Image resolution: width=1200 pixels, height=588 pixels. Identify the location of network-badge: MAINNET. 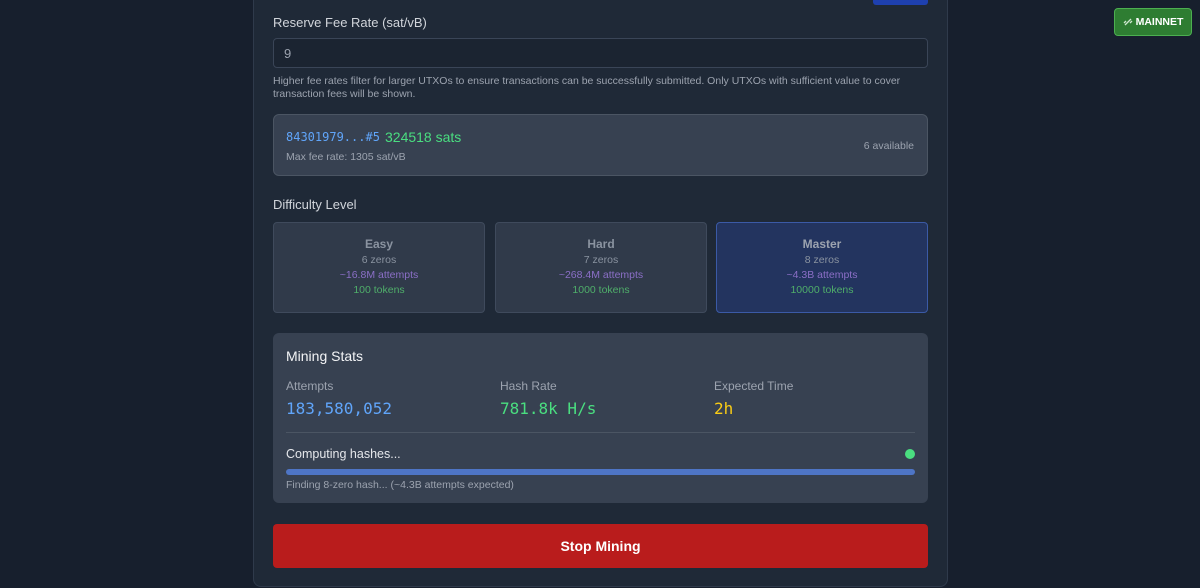
(1153, 22).